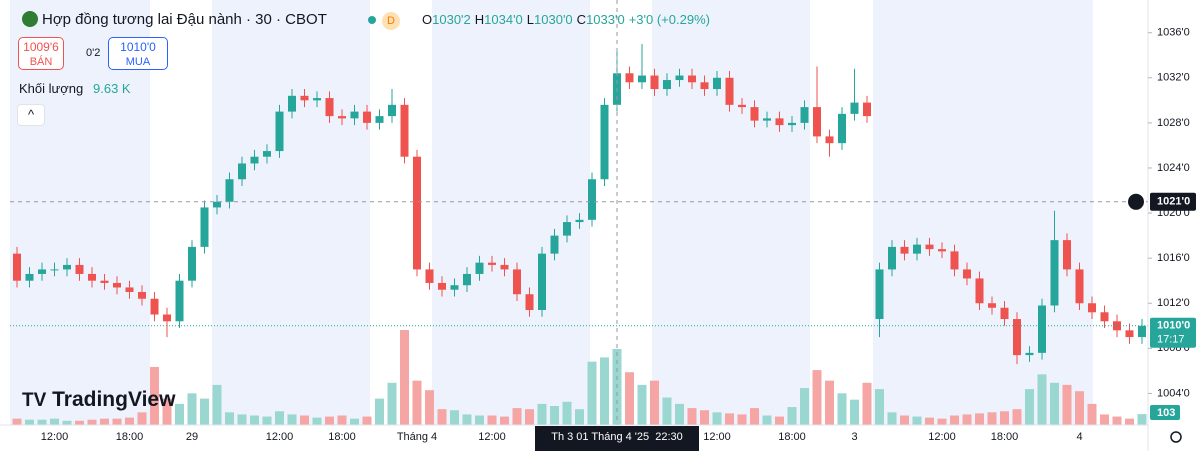 This screenshot has height=451, width=1200. I want to click on symbol-title: Hợp đồng tương lai Đậu nành · 30 · CBOT, so click(184, 19).